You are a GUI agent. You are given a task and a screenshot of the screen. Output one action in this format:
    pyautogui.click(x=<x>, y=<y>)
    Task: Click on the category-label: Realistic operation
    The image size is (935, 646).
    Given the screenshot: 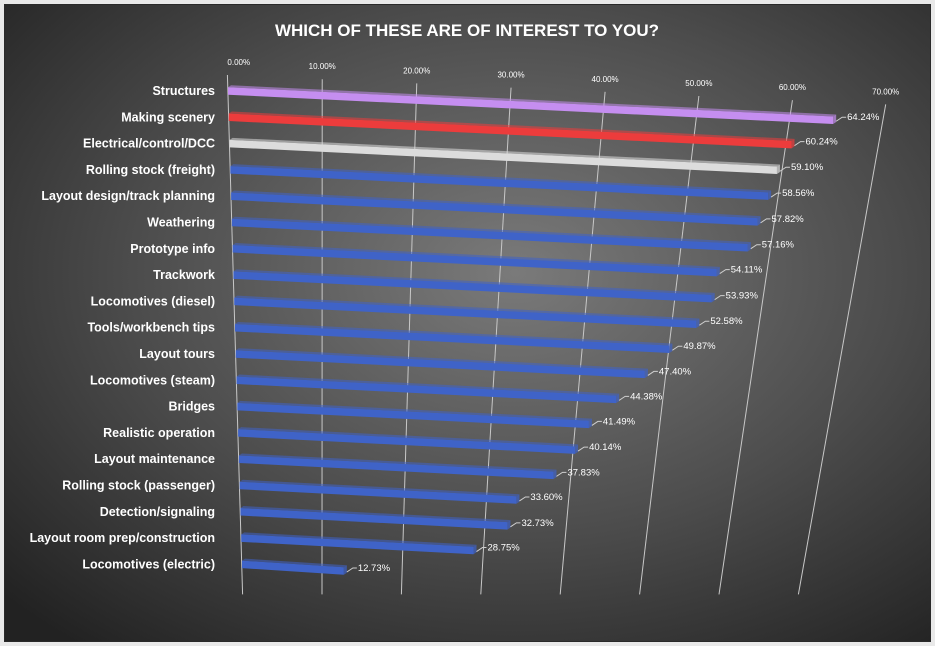 What is the action you would take?
    pyautogui.click(x=159, y=433)
    